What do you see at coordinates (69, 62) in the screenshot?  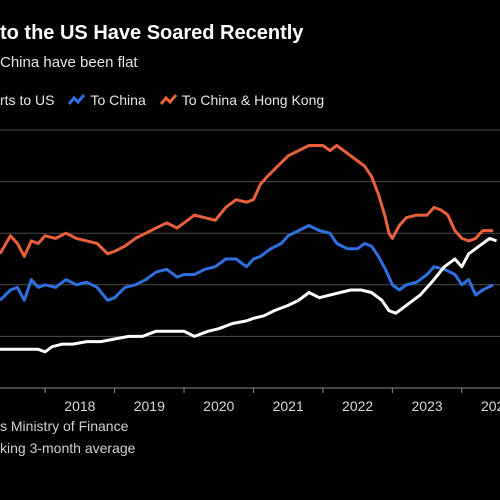 I see `chart-subtitle: China have been flat` at bounding box center [69, 62].